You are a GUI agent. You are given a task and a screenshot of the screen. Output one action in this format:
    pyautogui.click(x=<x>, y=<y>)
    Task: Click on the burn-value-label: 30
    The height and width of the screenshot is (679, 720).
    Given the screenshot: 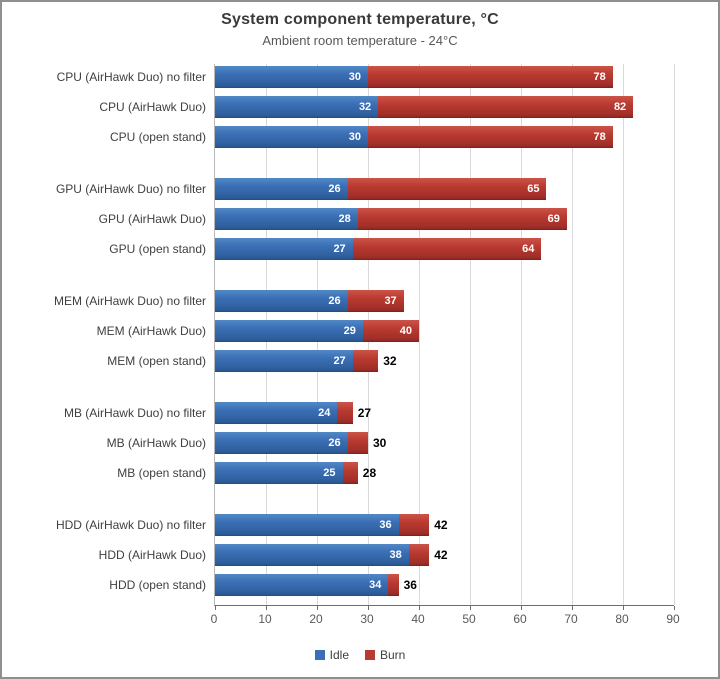 What is the action you would take?
    pyautogui.click(x=380, y=443)
    